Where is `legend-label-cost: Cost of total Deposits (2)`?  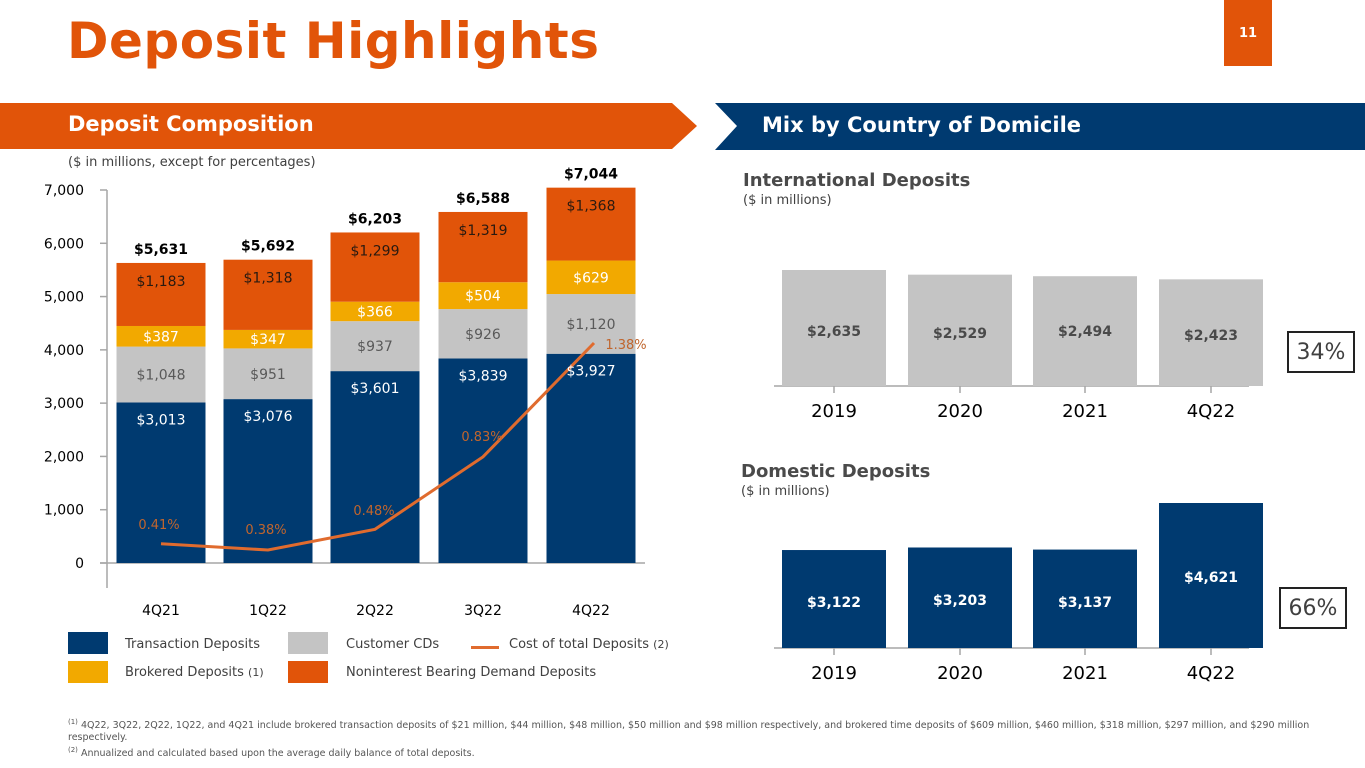
legend-label-cost: Cost of total Deposits (2) is located at coordinates (589, 644).